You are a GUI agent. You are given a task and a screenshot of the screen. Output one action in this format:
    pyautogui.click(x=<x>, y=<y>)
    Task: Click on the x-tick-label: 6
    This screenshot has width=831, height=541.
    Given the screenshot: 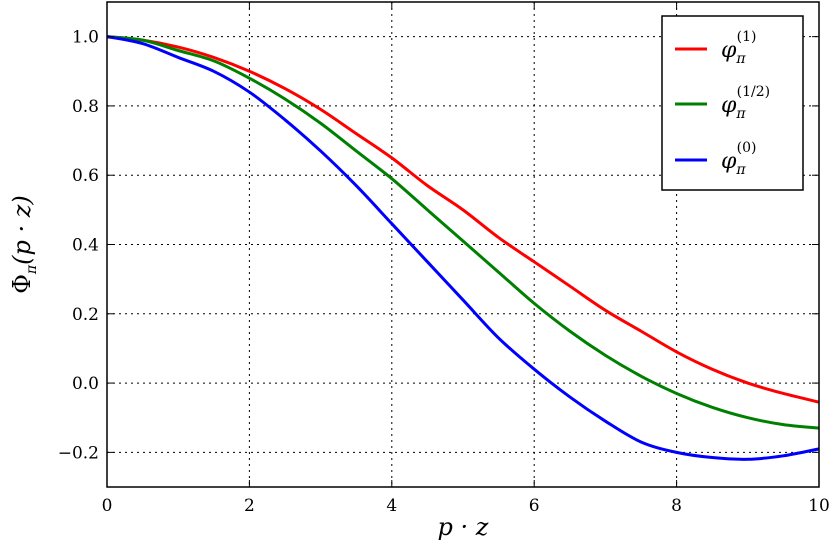 What is the action you would take?
    pyautogui.click(x=534, y=506)
    